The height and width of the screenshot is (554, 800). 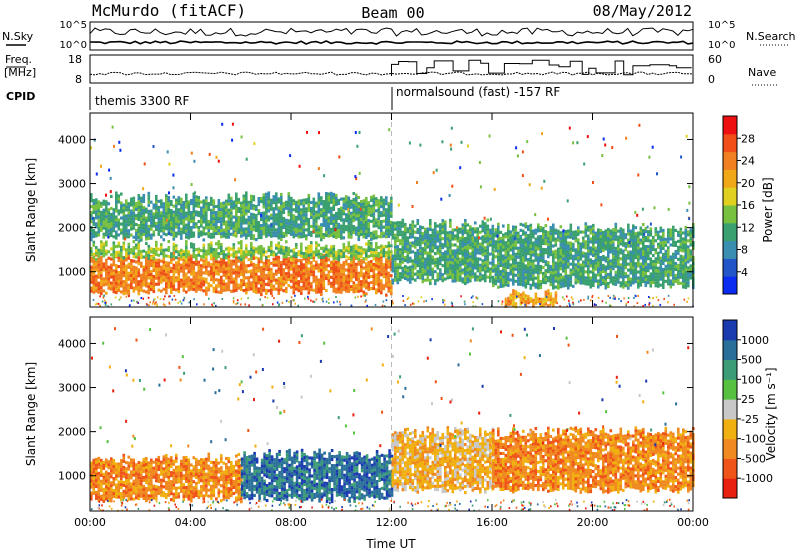 What do you see at coordinates (748, 183) in the screenshot?
I see `power-colorbar-tick-label: 20` at bounding box center [748, 183].